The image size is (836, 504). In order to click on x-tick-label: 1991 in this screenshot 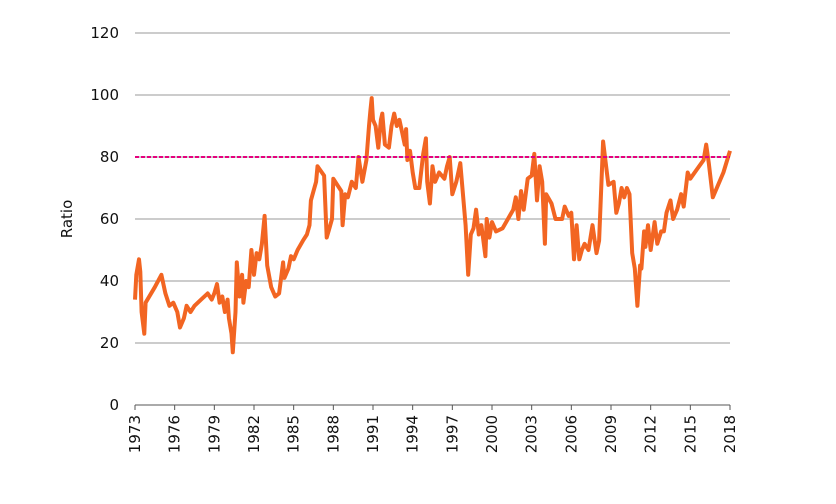, I will do `click(373, 434)`.